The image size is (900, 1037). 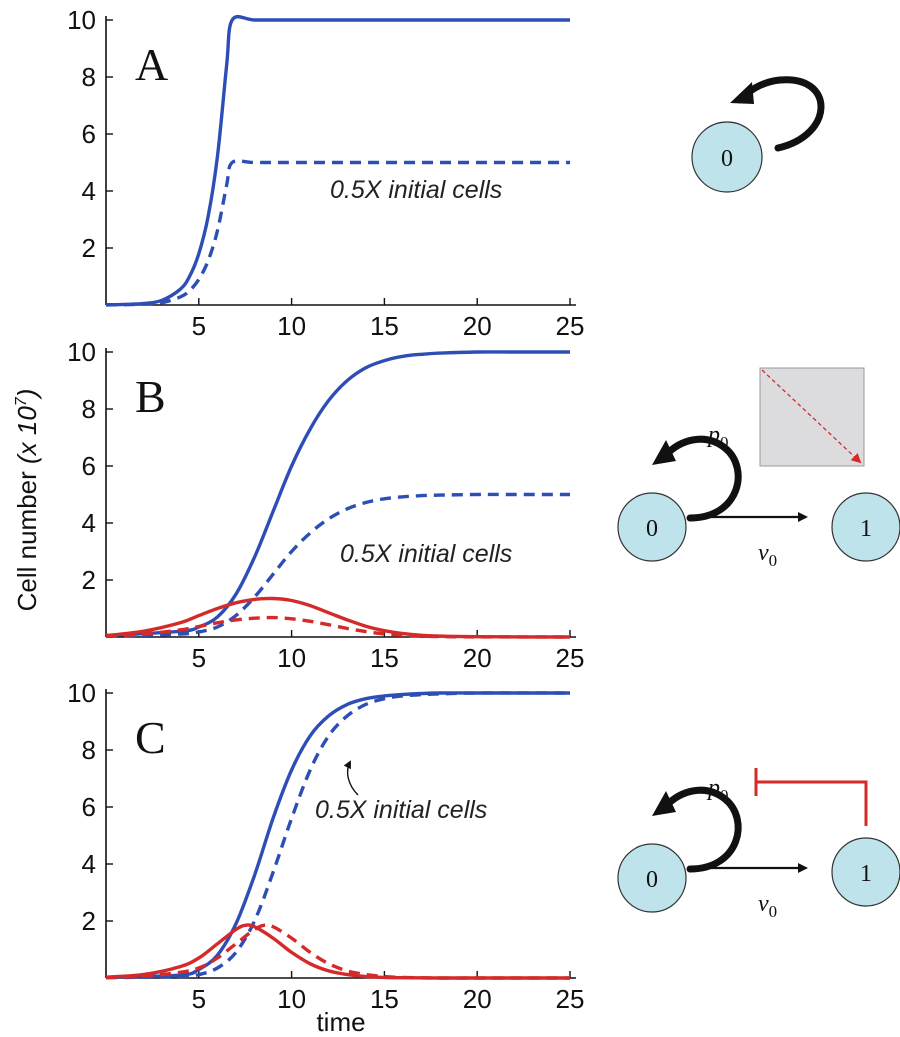 What do you see at coordinates (702, 478) in the screenshot?
I see `self-renewal-arrow-b` at bounding box center [702, 478].